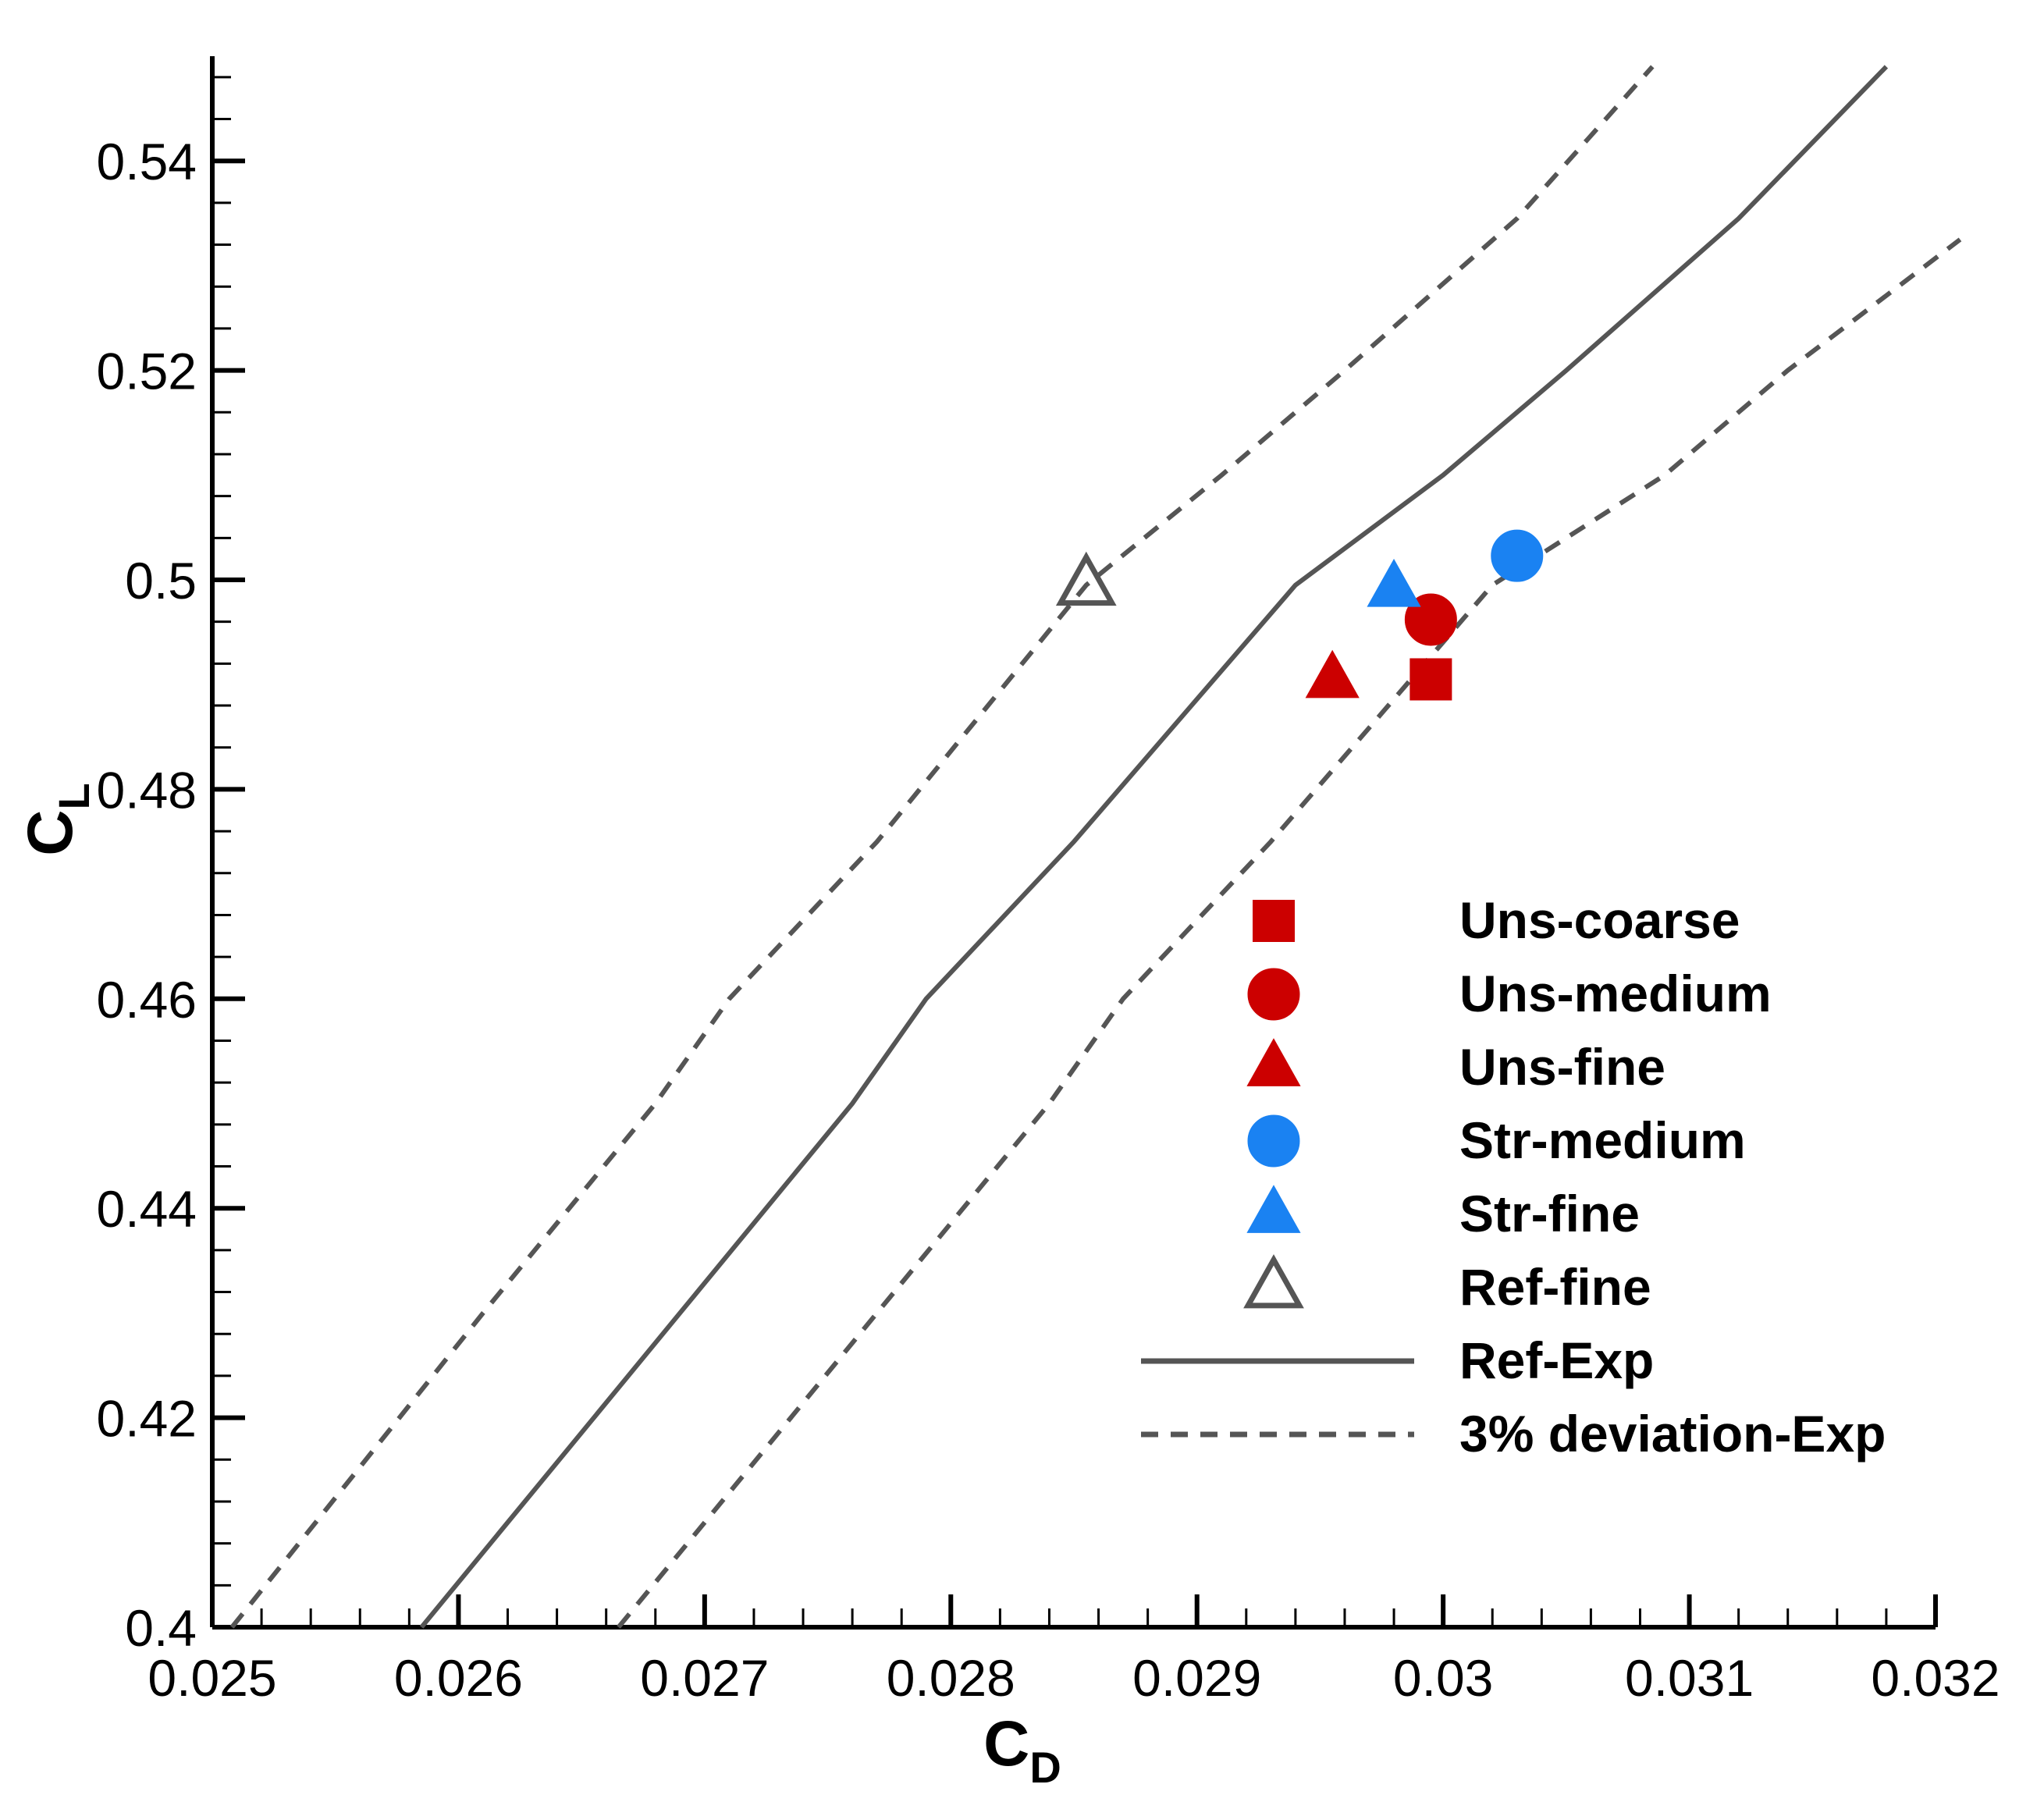  I want to click on legend-symbol-uns-medium, so click(1273, 994).